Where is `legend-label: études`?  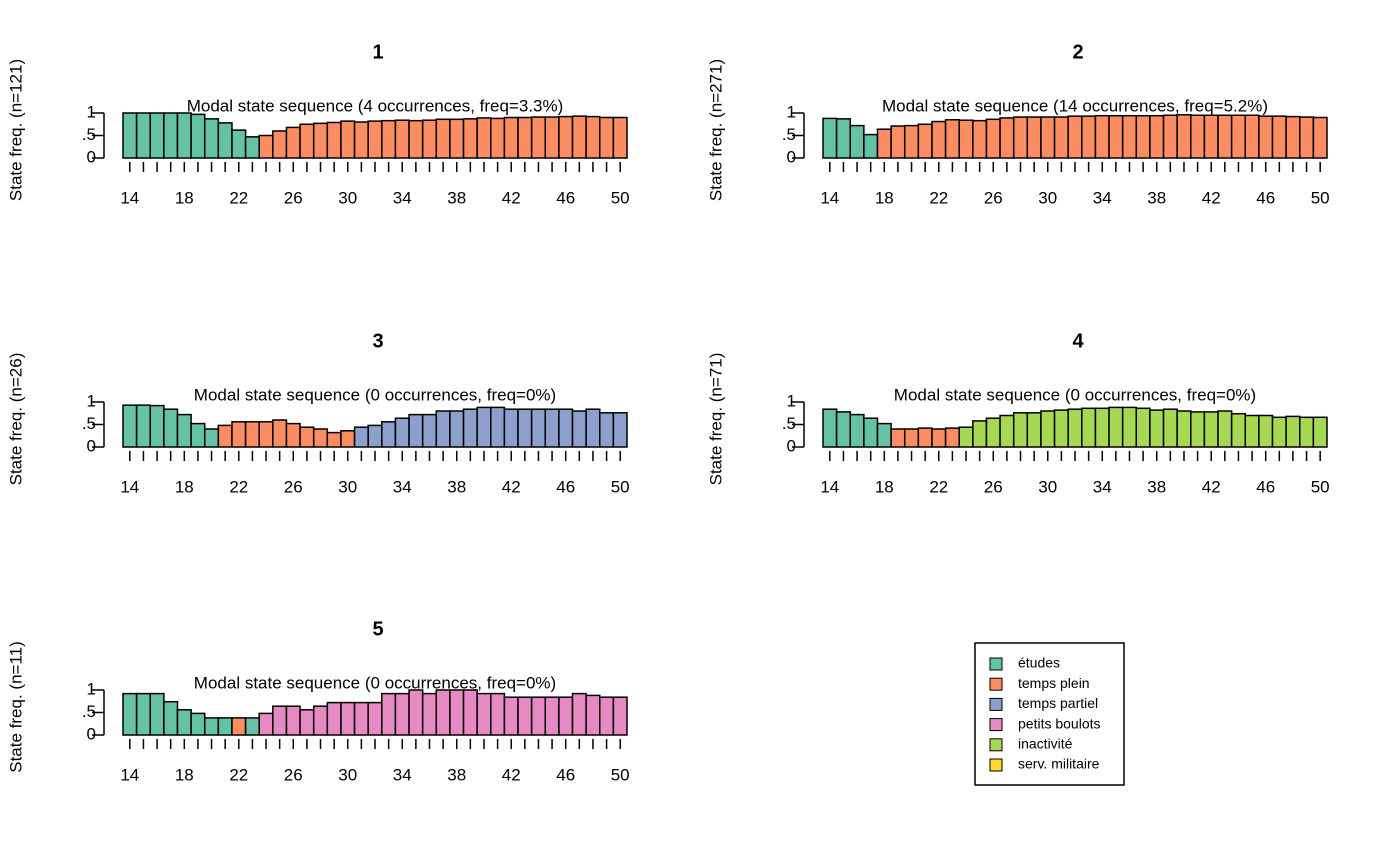
legend-label: études is located at coordinates (1039, 663).